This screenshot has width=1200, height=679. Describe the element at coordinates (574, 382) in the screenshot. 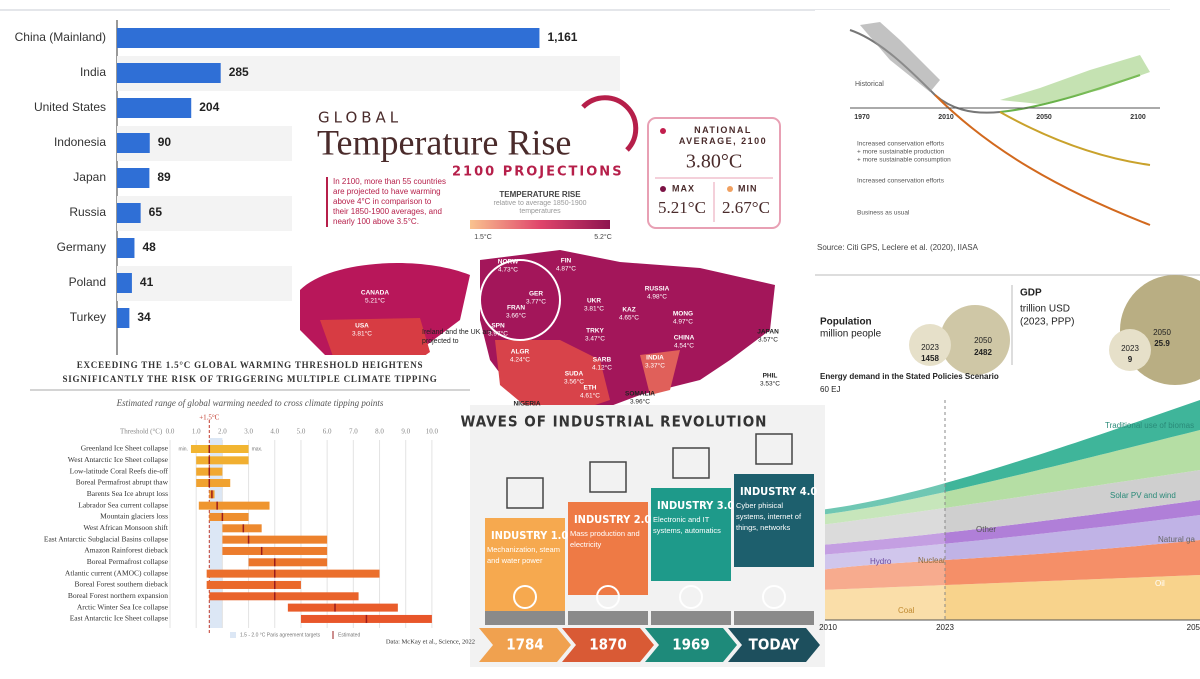

I see `region-value: 3.56°C` at that location.